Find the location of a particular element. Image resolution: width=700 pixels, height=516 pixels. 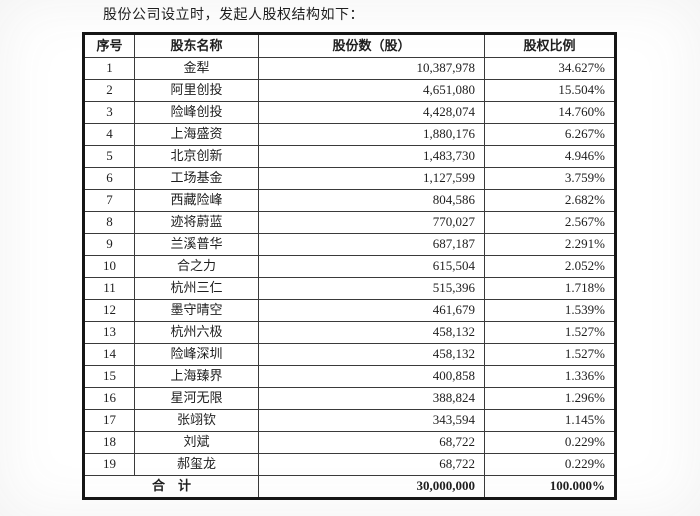

row-index-cell: 1 is located at coordinates (109, 68).